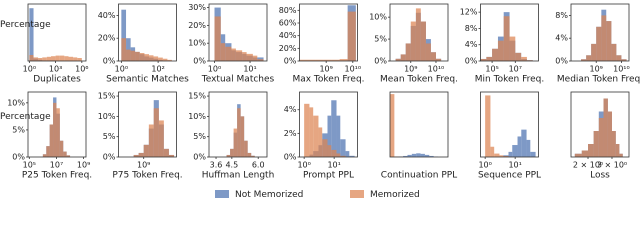 This screenshot has width=640, height=240. Describe the element at coordinates (612, 165) in the screenshot. I see `x-tick-label: 3 × 10⁰` at that location.